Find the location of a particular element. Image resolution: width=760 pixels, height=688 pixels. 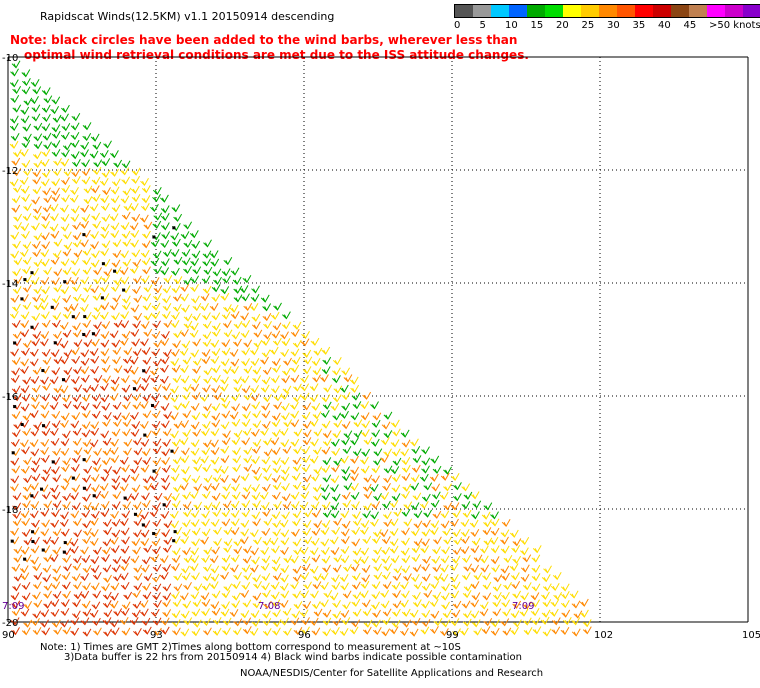

lat-label: -12 is located at coordinates (10, 171).